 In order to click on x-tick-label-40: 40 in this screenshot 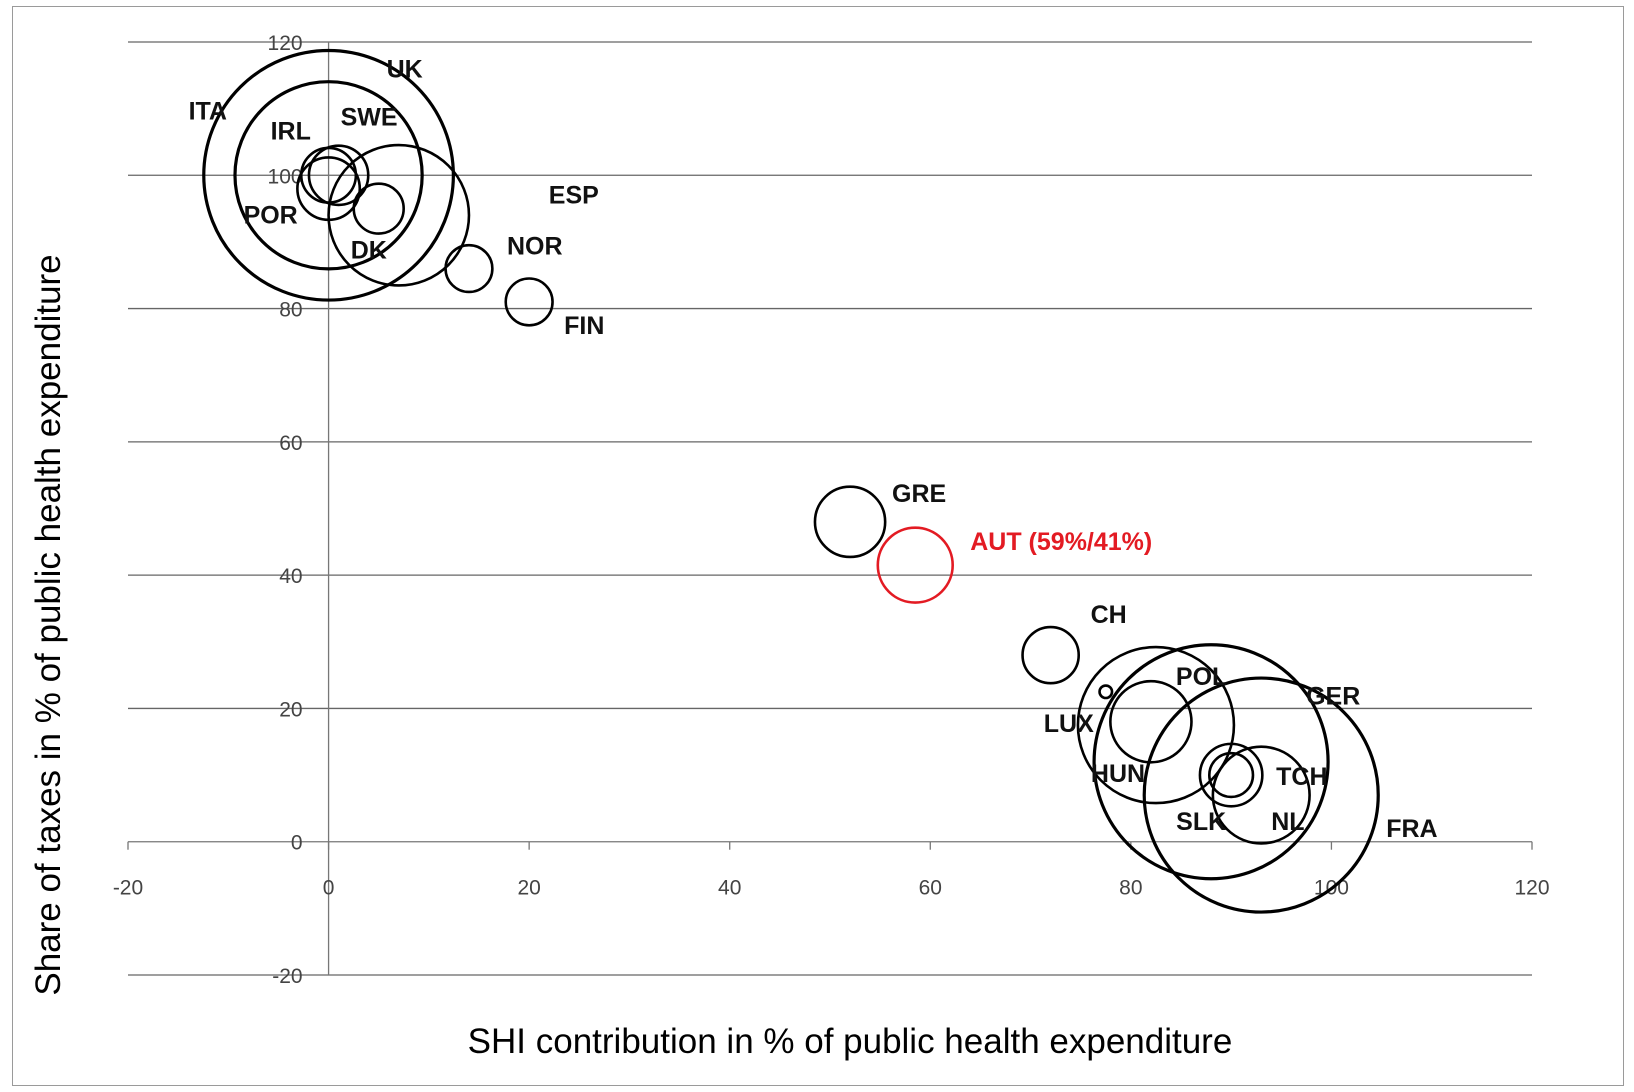, I will do `click(729, 888)`.